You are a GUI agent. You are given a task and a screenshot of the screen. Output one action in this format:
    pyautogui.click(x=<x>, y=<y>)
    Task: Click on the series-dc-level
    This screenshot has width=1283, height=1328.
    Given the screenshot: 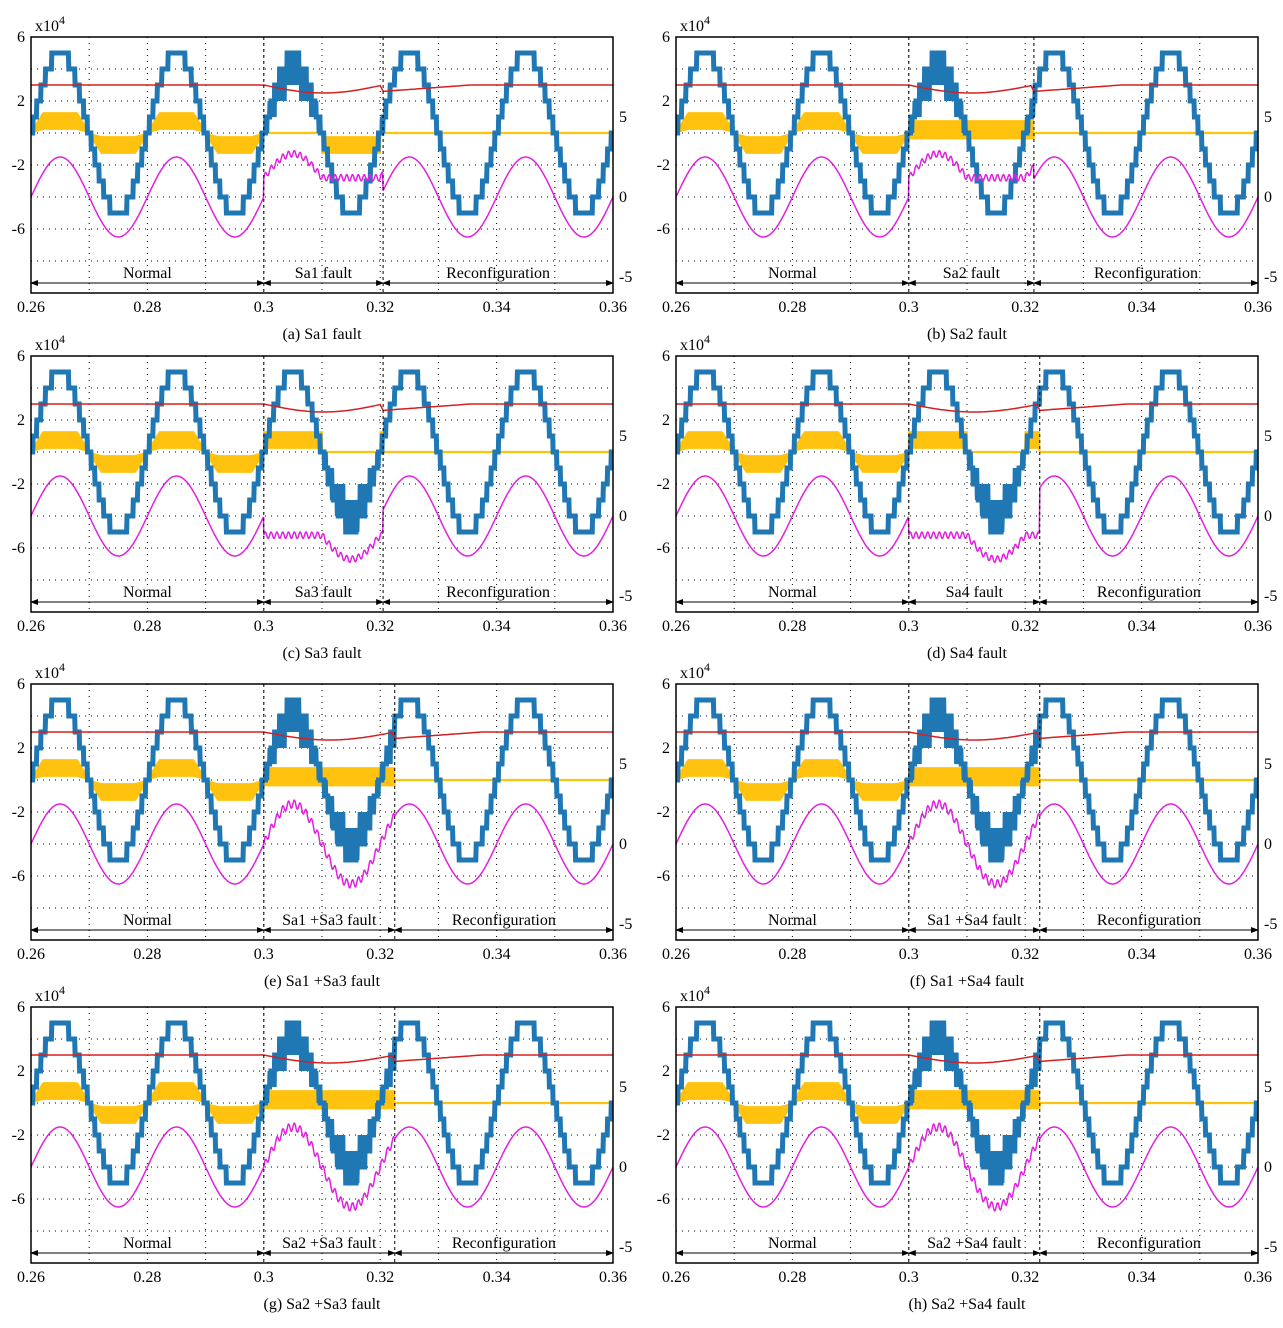 What is the action you would take?
    pyautogui.click(x=967, y=1059)
    